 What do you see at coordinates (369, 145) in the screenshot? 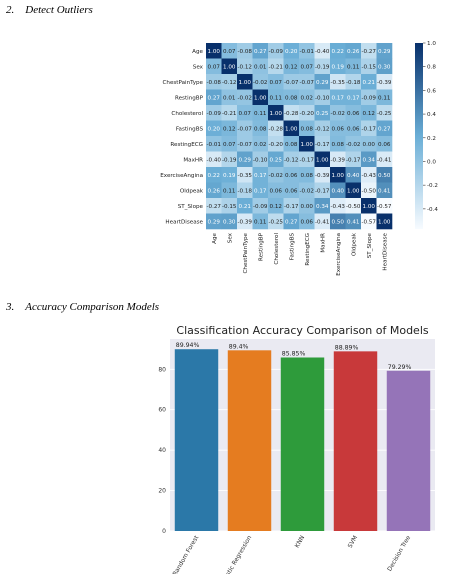
I see `heatmap-cell-label: 0.00` at bounding box center [369, 145].